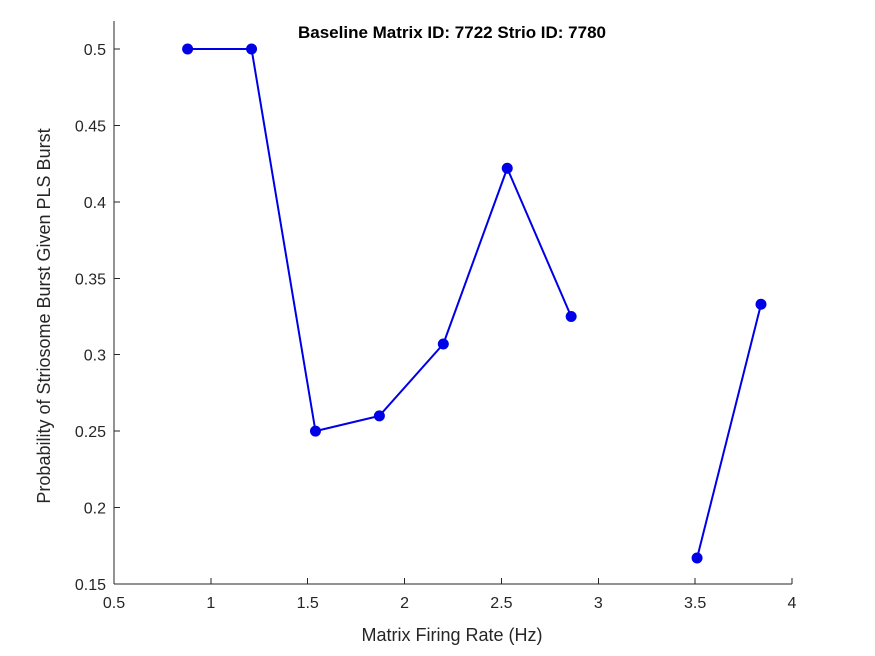 Image resolution: width=875 pixels, height=656 pixels. Describe the element at coordinates (95, 356) in the screenshot. I see `y-tick-label: 0.3` at that location.